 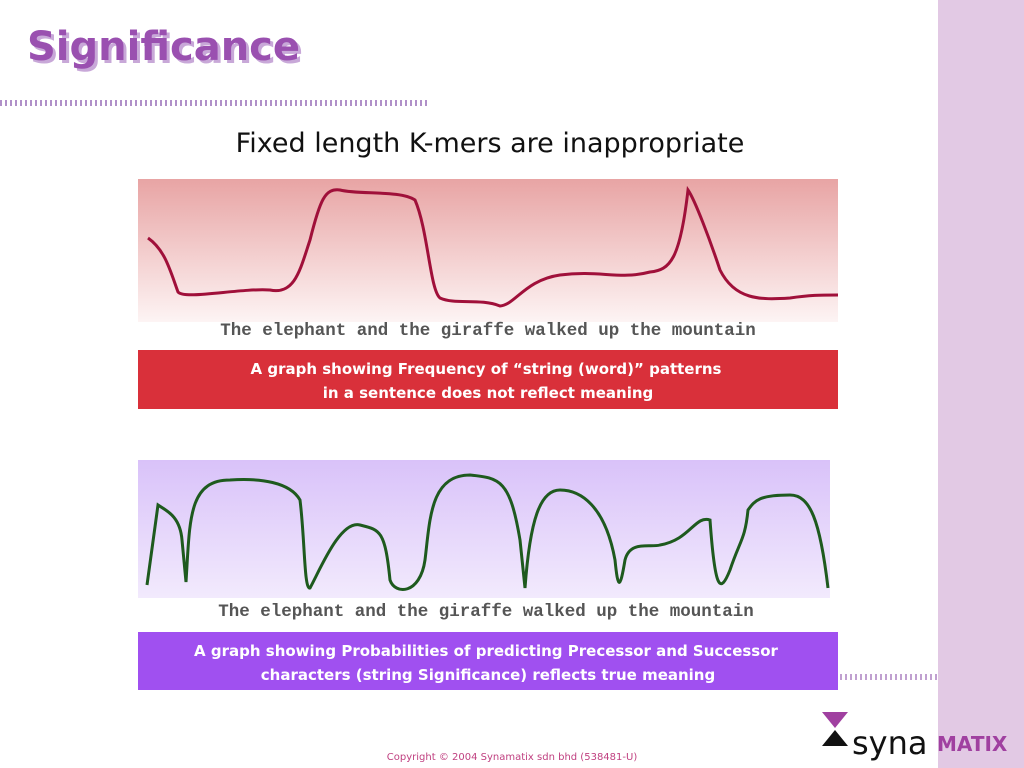 I want to click on title-shadow: Significance, so click(x=166, y=50).